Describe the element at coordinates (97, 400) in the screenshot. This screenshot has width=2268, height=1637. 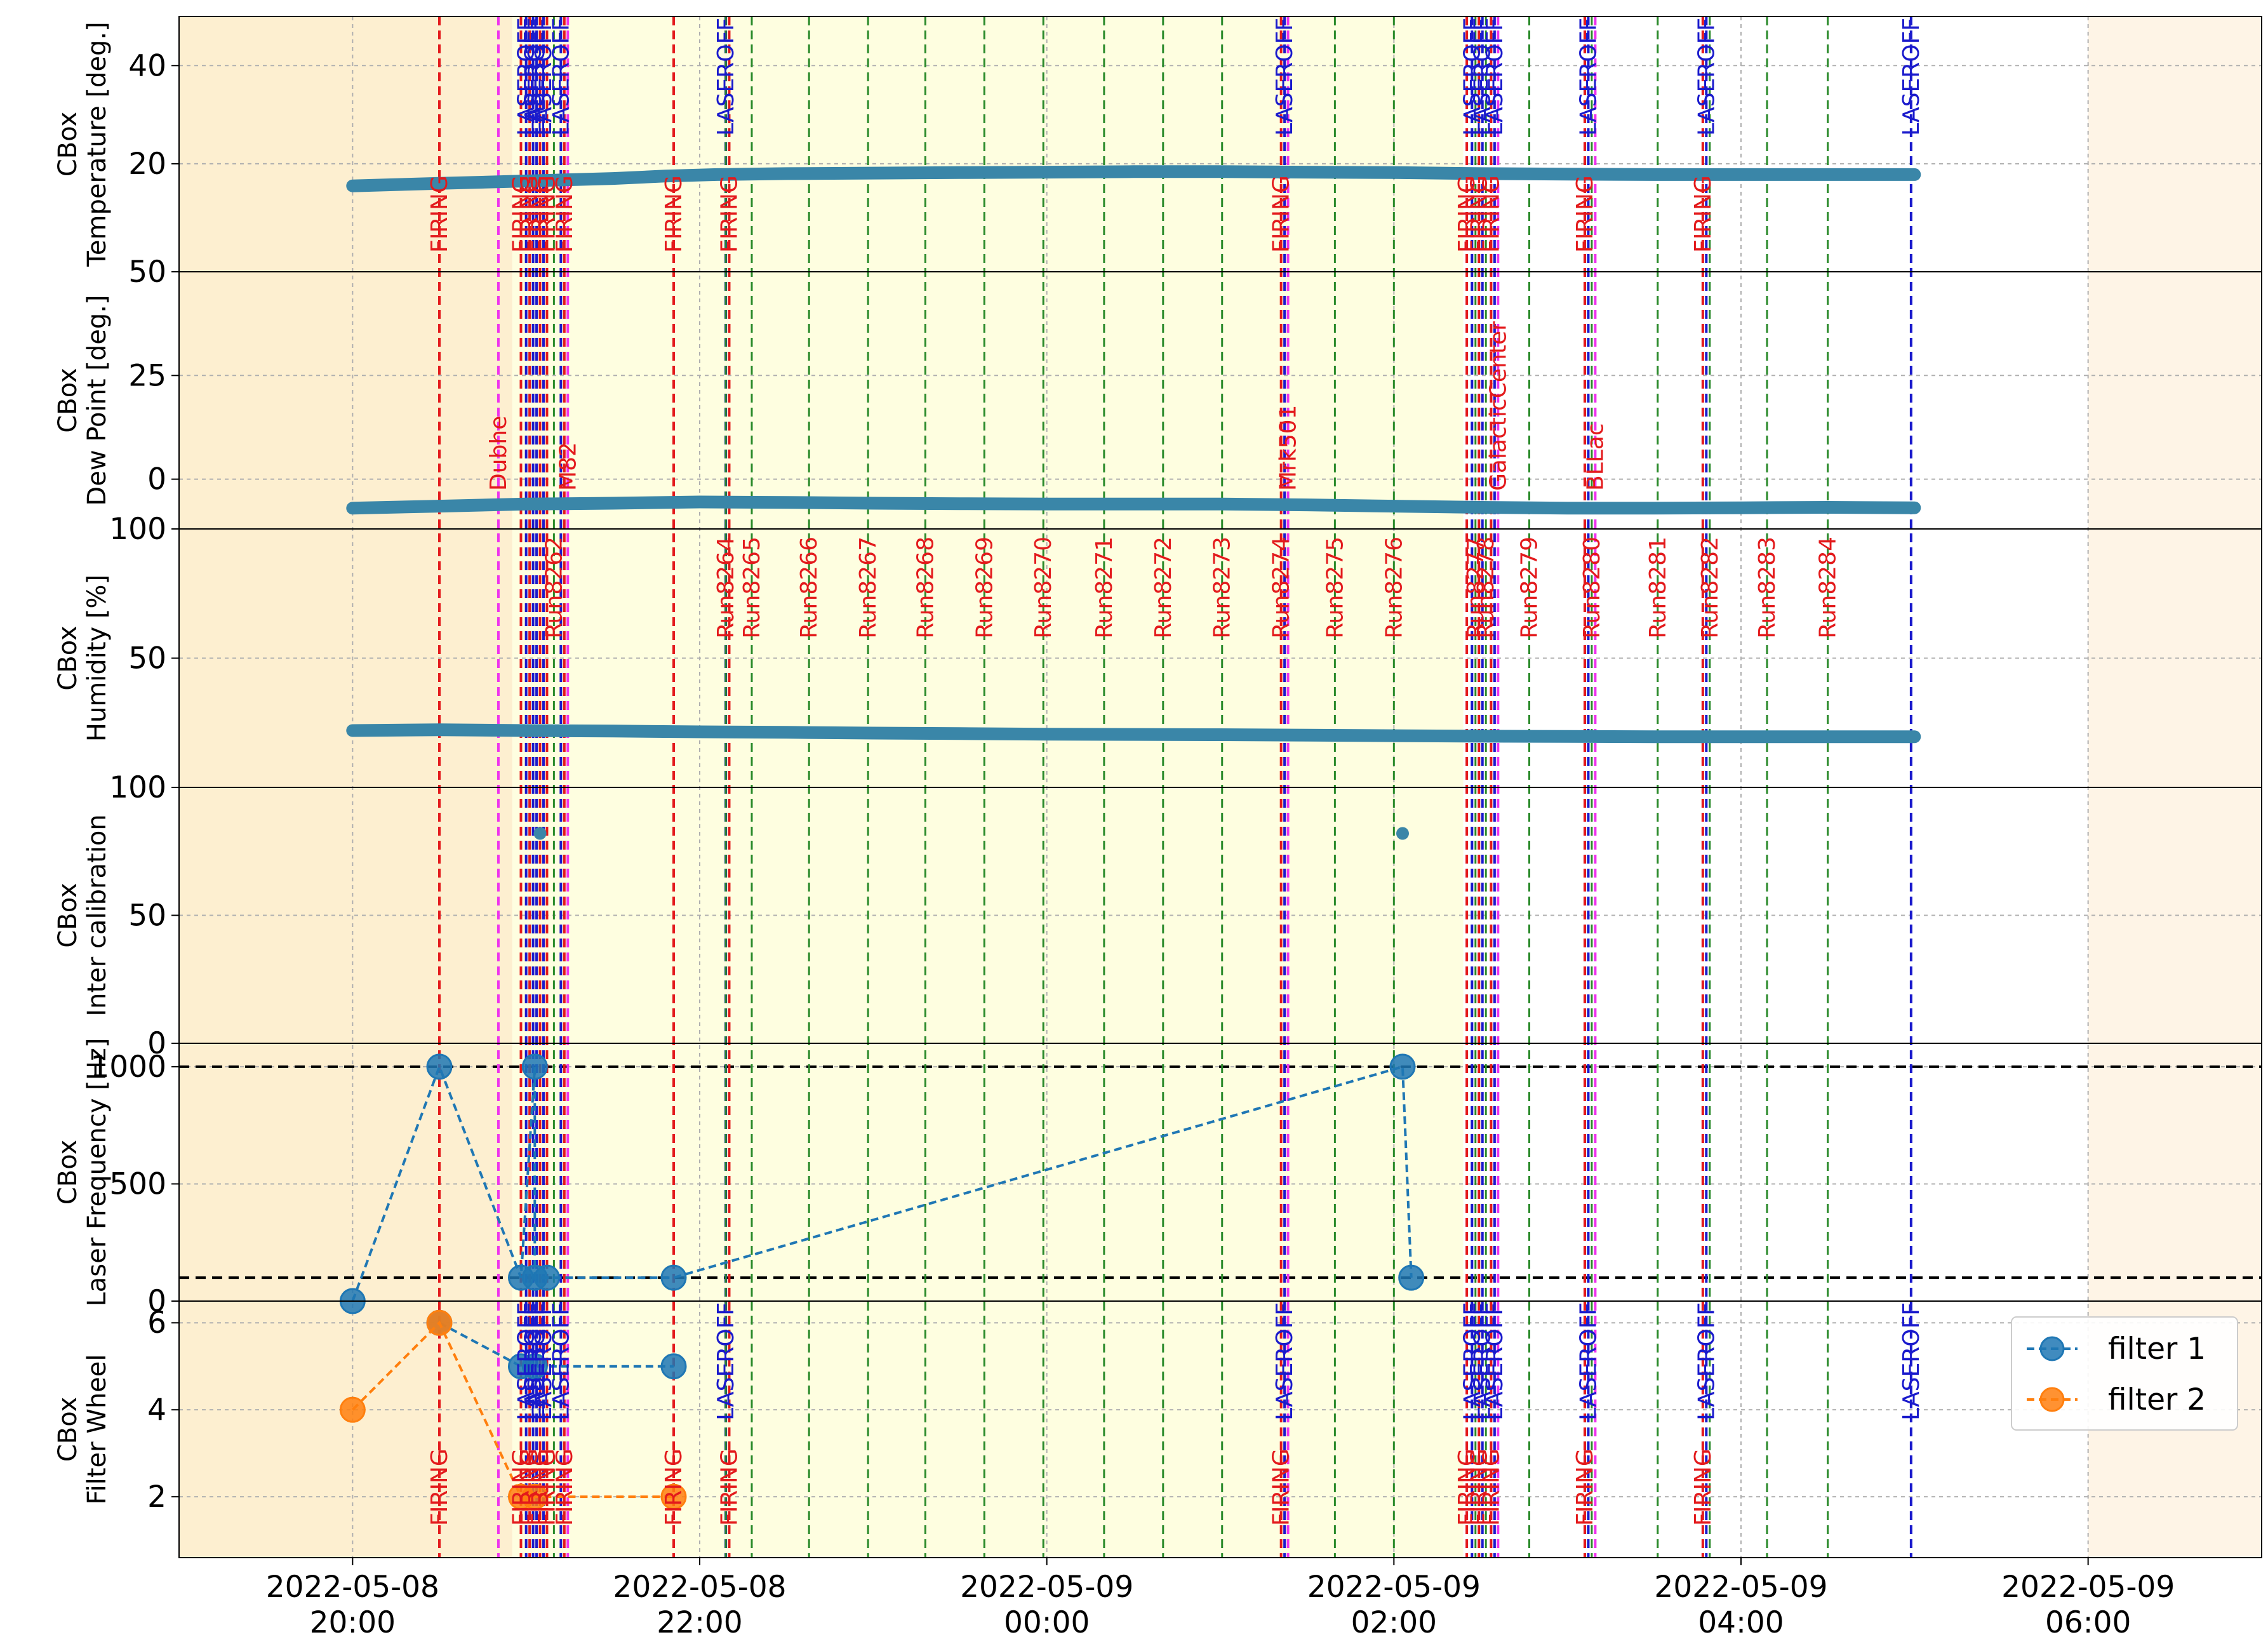
I see `y-axis-label-line: Dew Point [deg.]` at that location.